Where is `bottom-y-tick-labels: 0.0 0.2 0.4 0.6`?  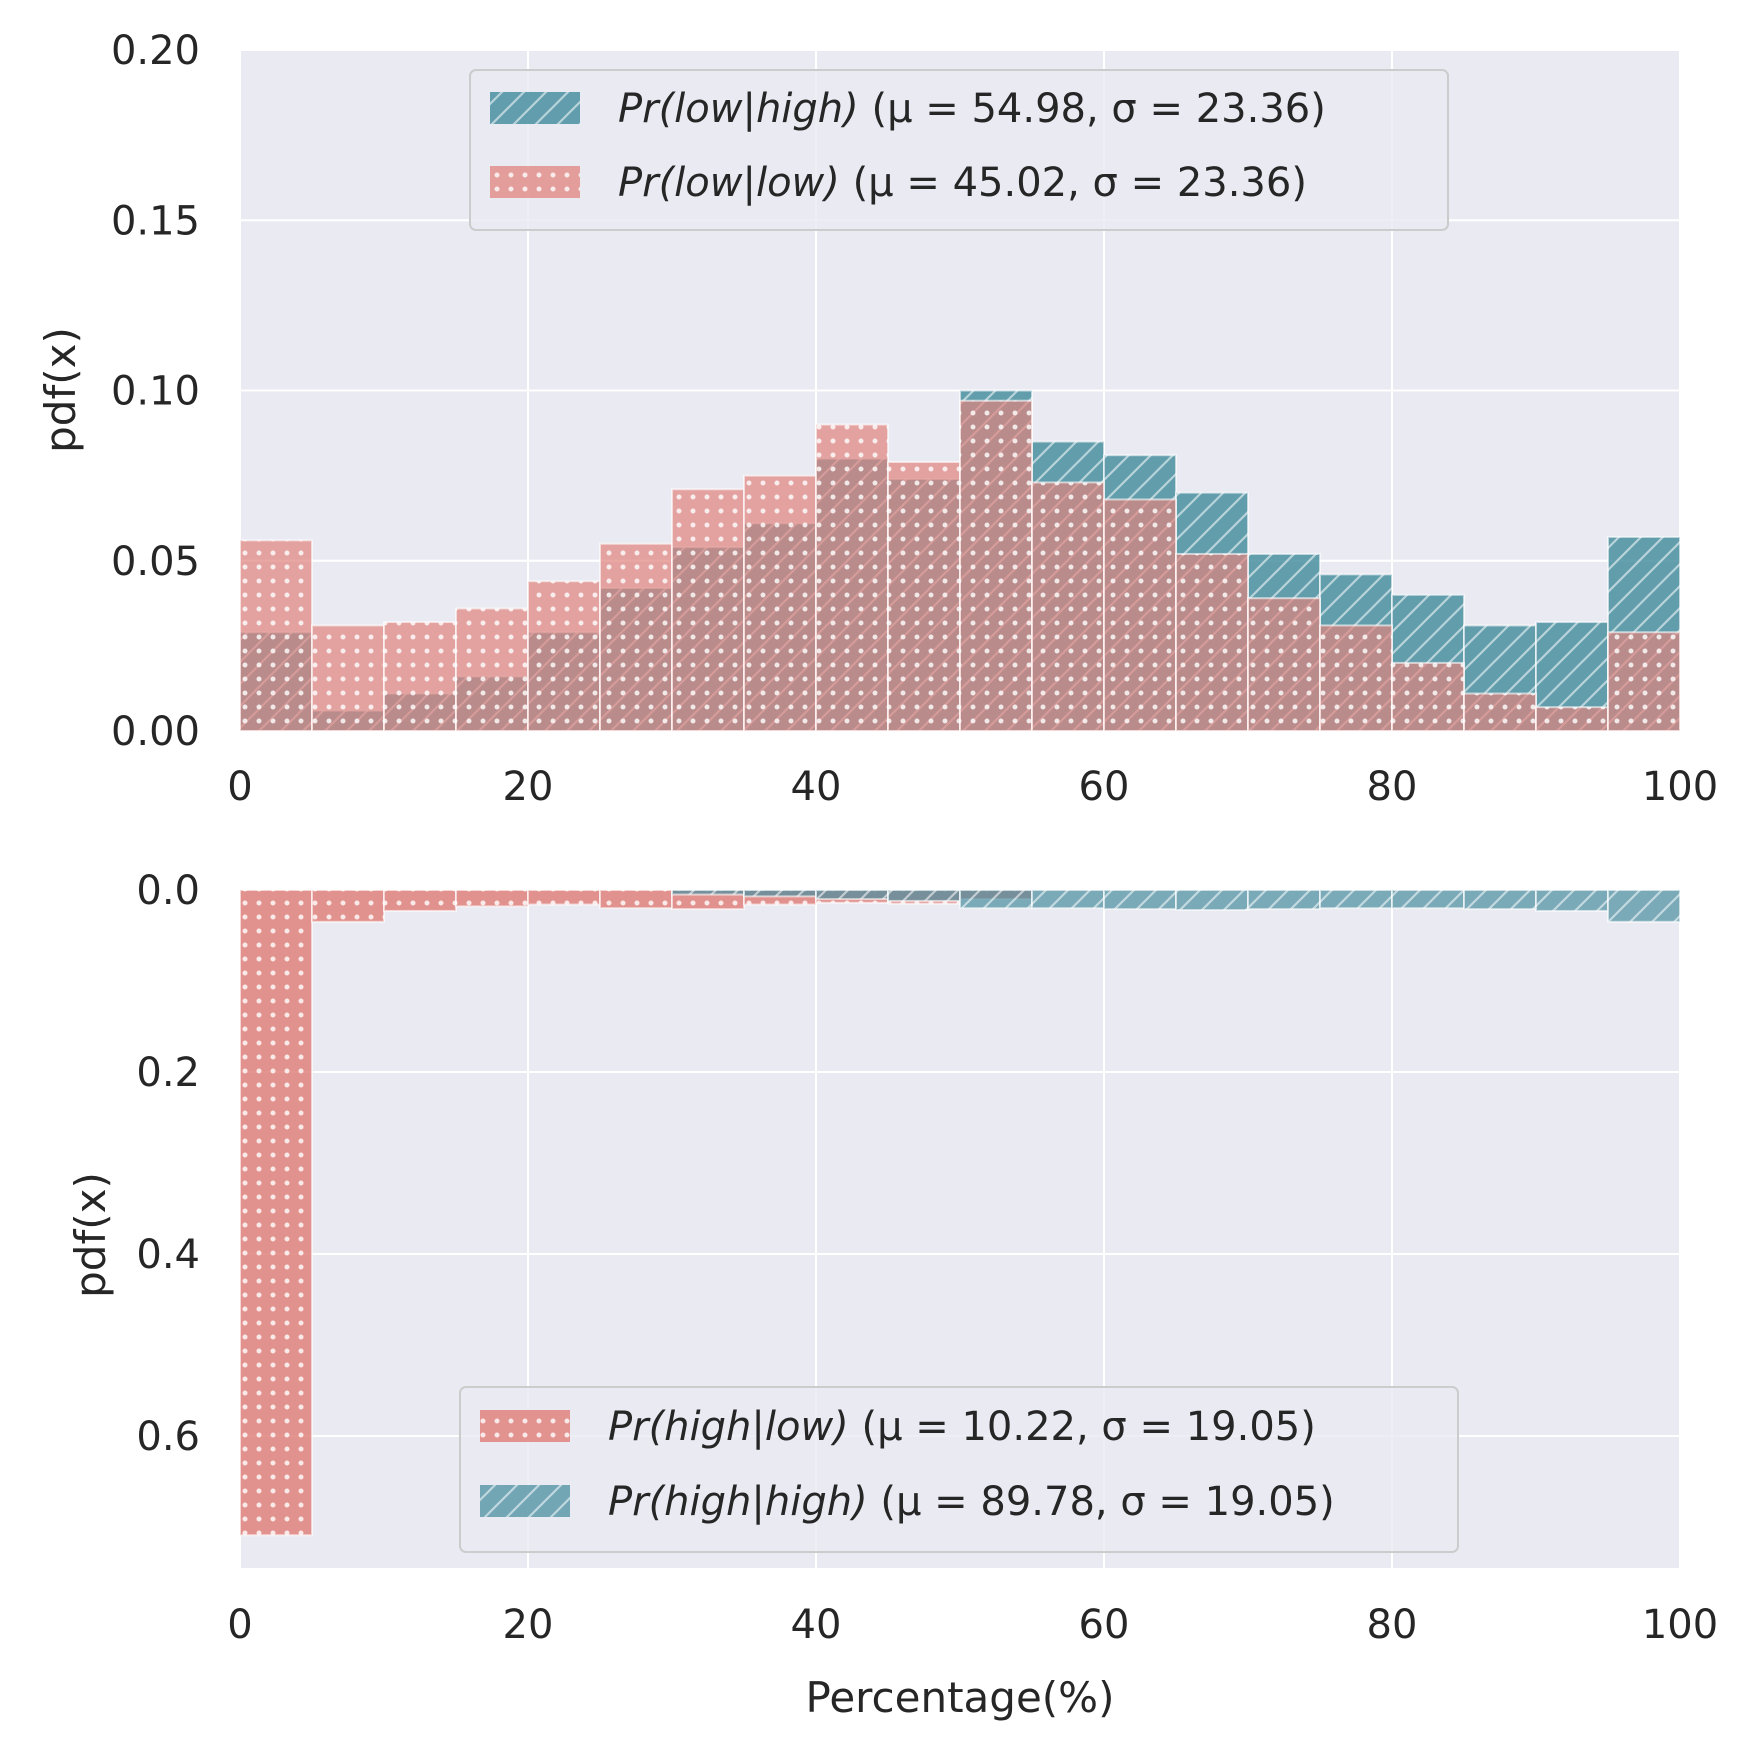
bottom-y-tick-labels: 0.0 0.2 0.4 0.6 is located at coordinates (168, 1164).